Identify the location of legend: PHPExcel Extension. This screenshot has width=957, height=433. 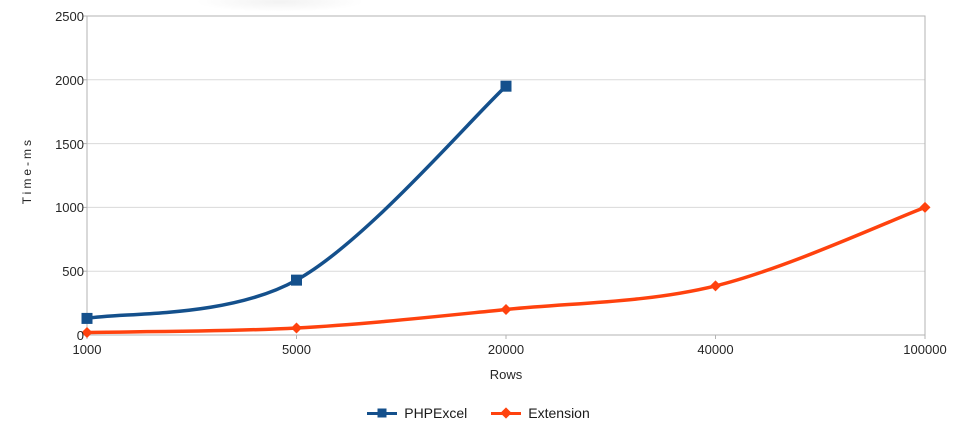
(478, 413).